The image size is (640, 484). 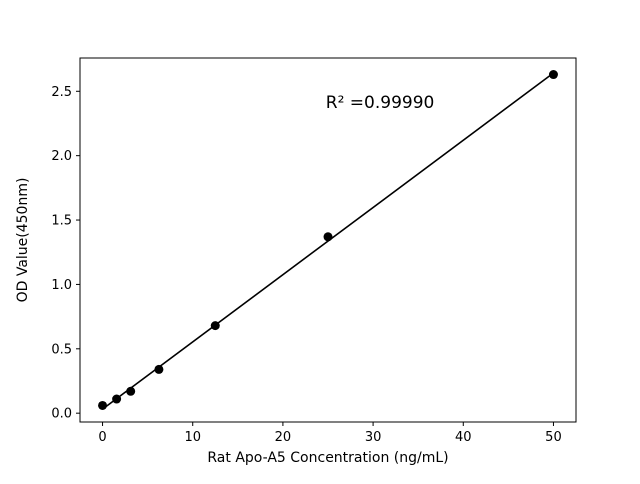 What do you see at coordinates (283, 437) in the screenshot?
I see `x-tick-label: 20` at bounding box center [283, 437].